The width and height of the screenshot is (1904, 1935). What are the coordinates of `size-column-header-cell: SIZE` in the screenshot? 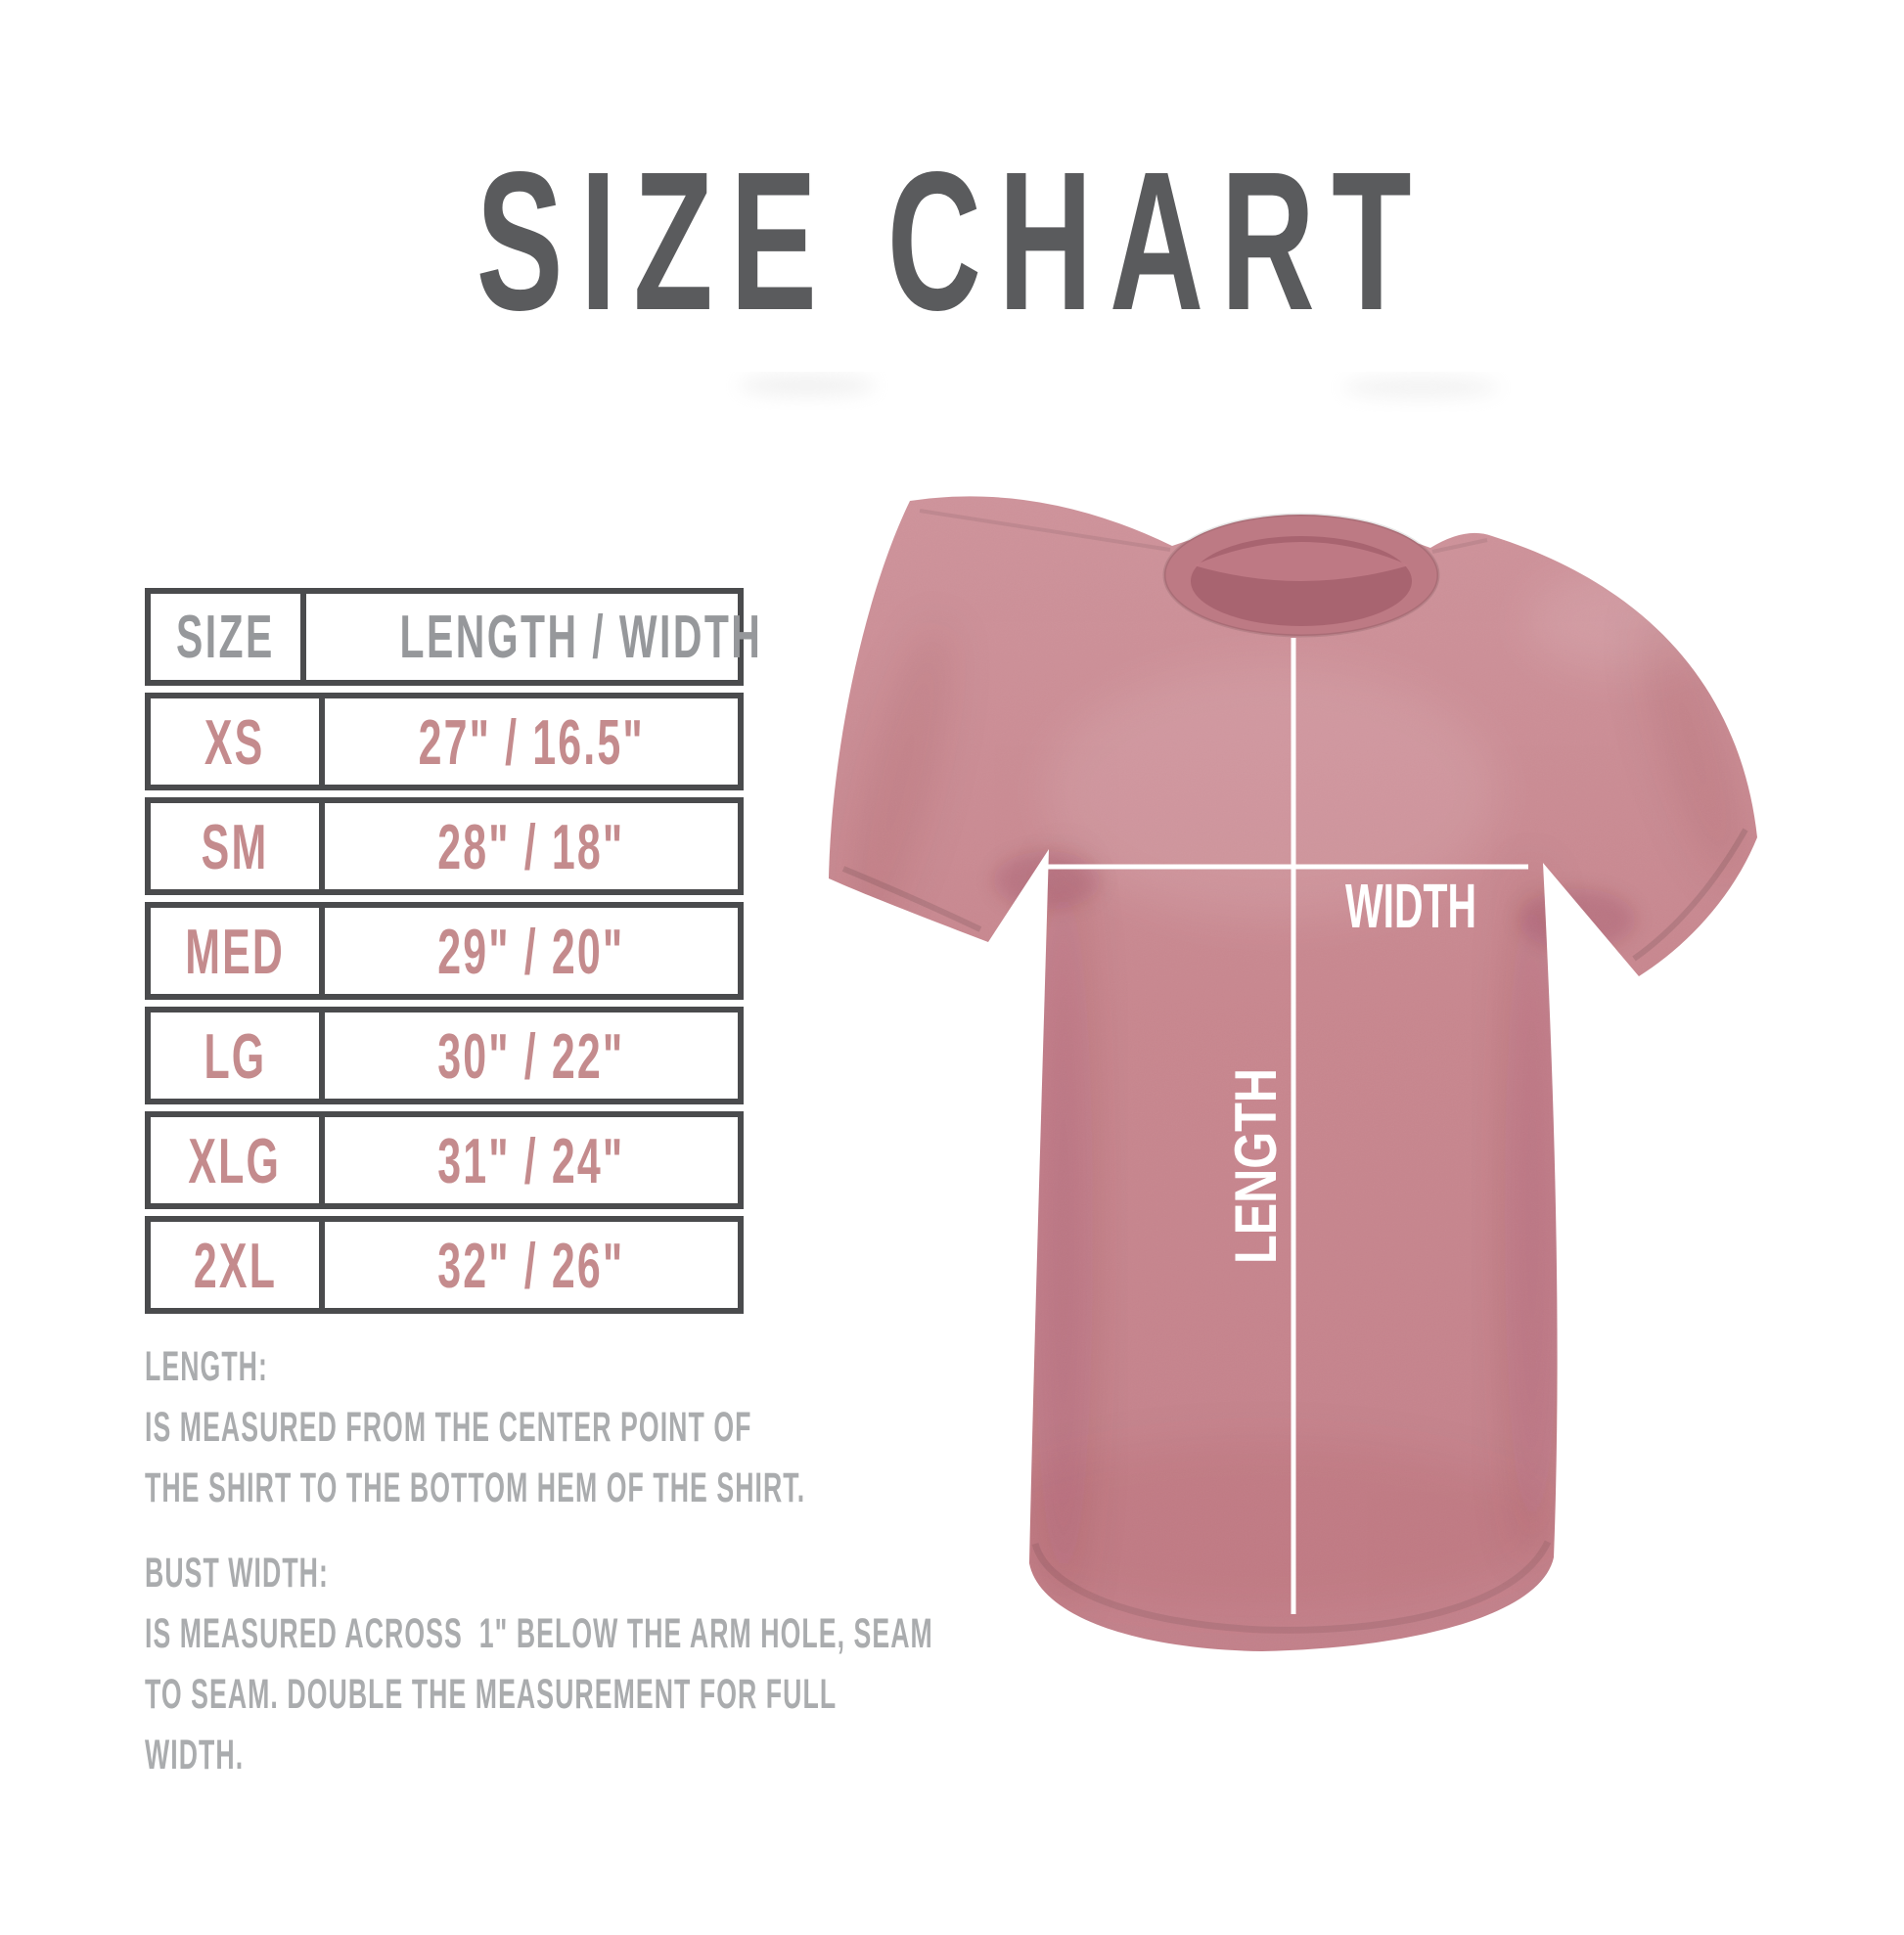 It's located at (228, 637).